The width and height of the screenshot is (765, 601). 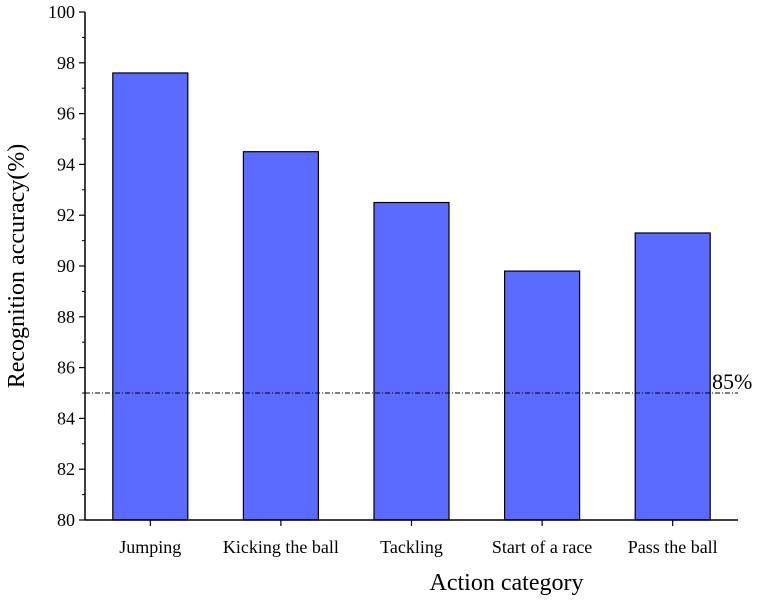 What do you see at coordinates (66, 63) in the screenshot?
I see `y-tick-label: 98` at bounding box center [66, 63].